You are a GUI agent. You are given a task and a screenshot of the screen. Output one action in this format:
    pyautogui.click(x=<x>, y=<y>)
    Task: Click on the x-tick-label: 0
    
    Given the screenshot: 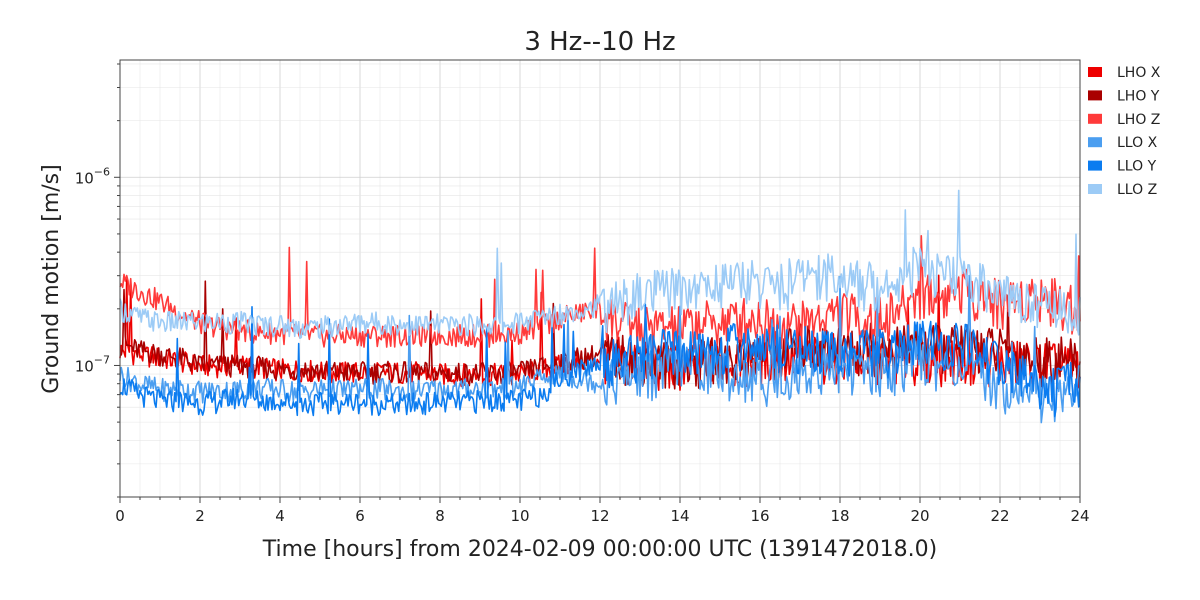 What is the action you would take?
    pyautogui.click(x=120, y=516)
    